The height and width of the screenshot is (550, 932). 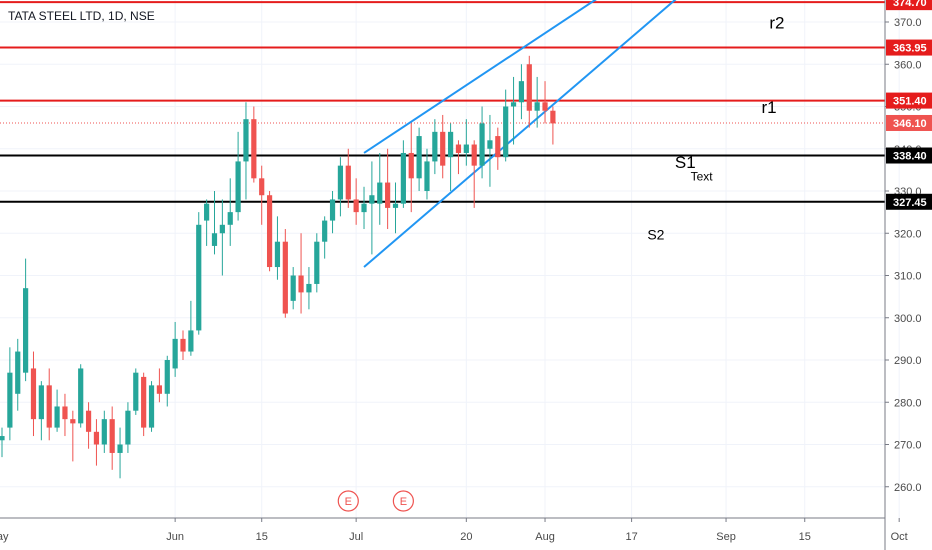 I want to click on annotation-r2: r2, so click(x=776, y=22).